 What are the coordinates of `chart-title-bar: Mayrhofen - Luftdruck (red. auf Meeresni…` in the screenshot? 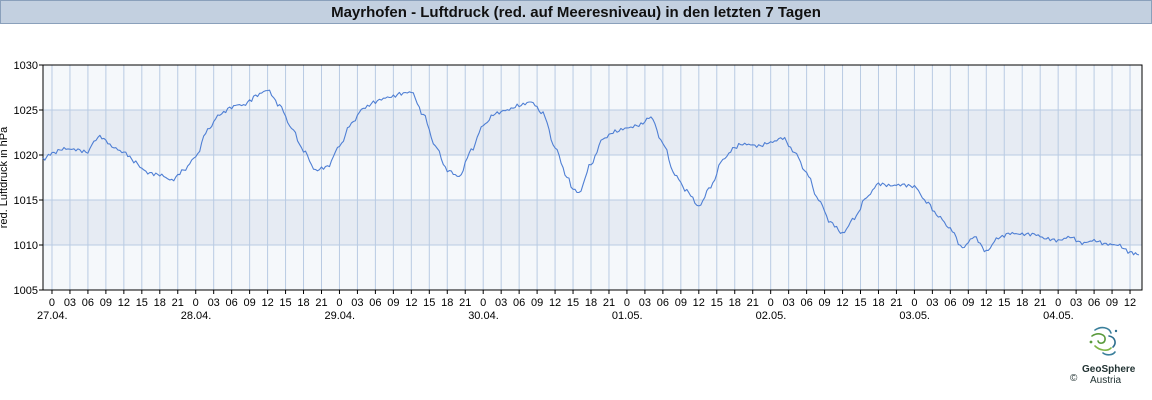 It's located at (576, 12).